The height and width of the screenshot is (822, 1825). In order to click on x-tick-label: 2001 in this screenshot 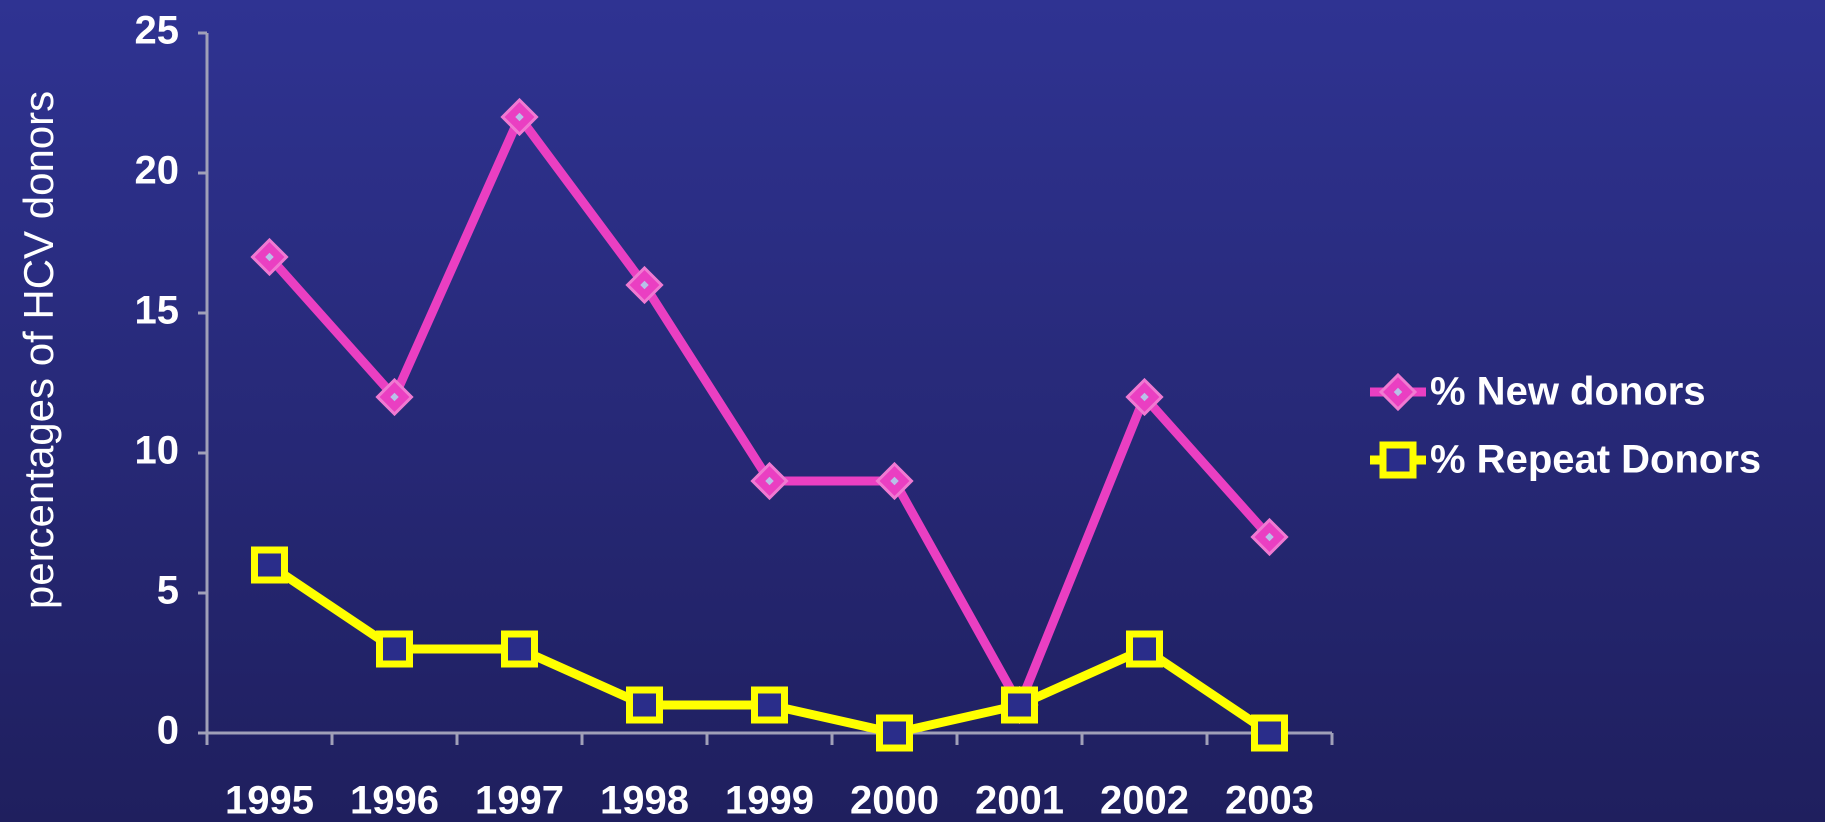, I will do `click(1019, 800)`.